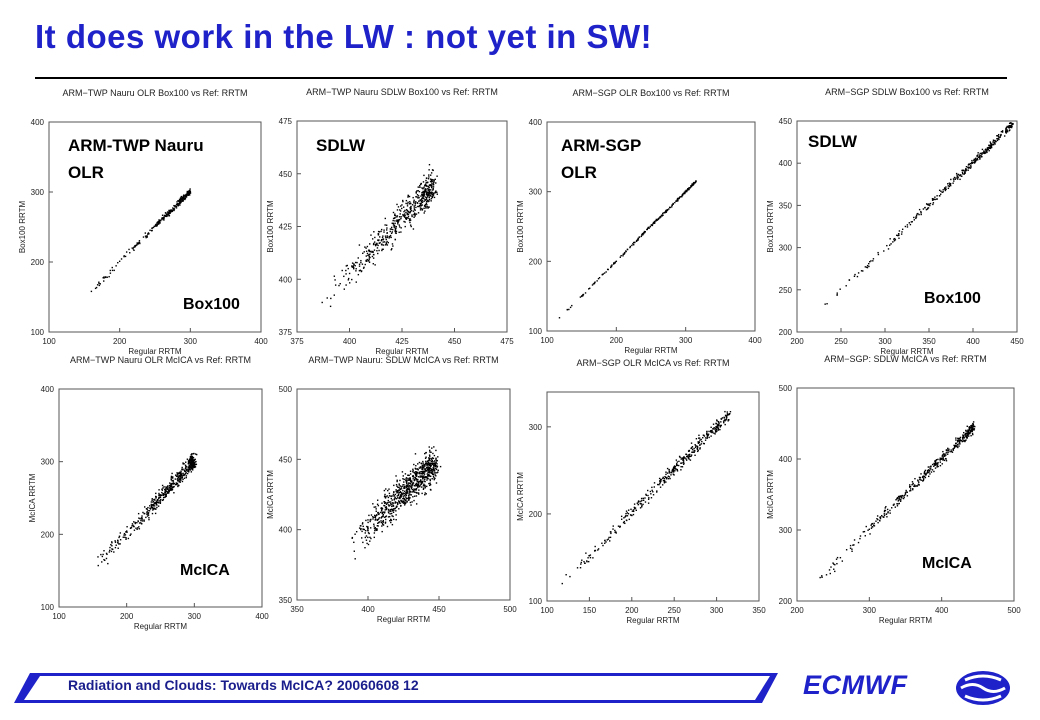 The image size is (1040, 720). Describe the element at coordinates (759, 610) in the screenshot. I see `x-tick-label: 350` at that location.